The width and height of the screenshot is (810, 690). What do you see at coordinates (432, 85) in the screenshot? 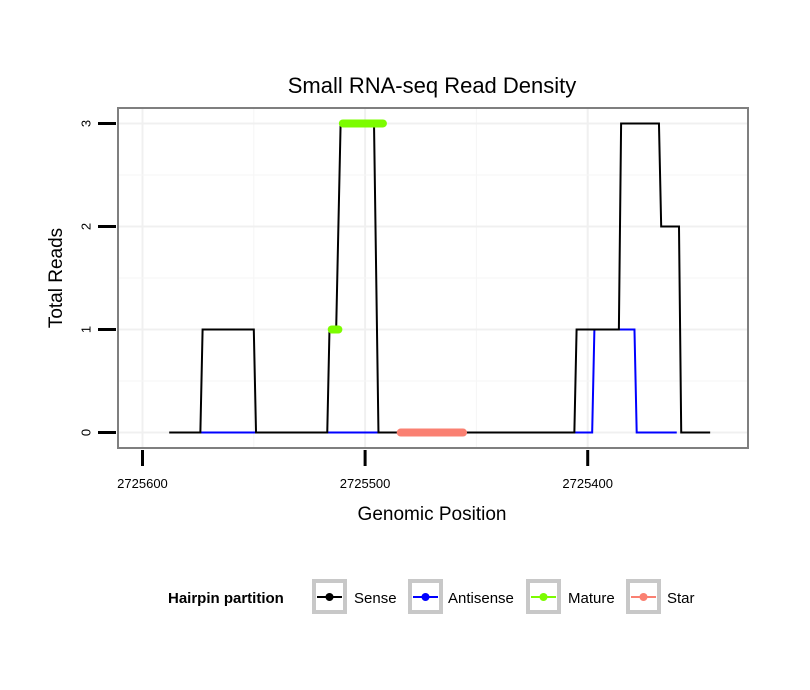
I see `chart-title: Small RNA-seq Read Density` at bounding box center [432, 85].